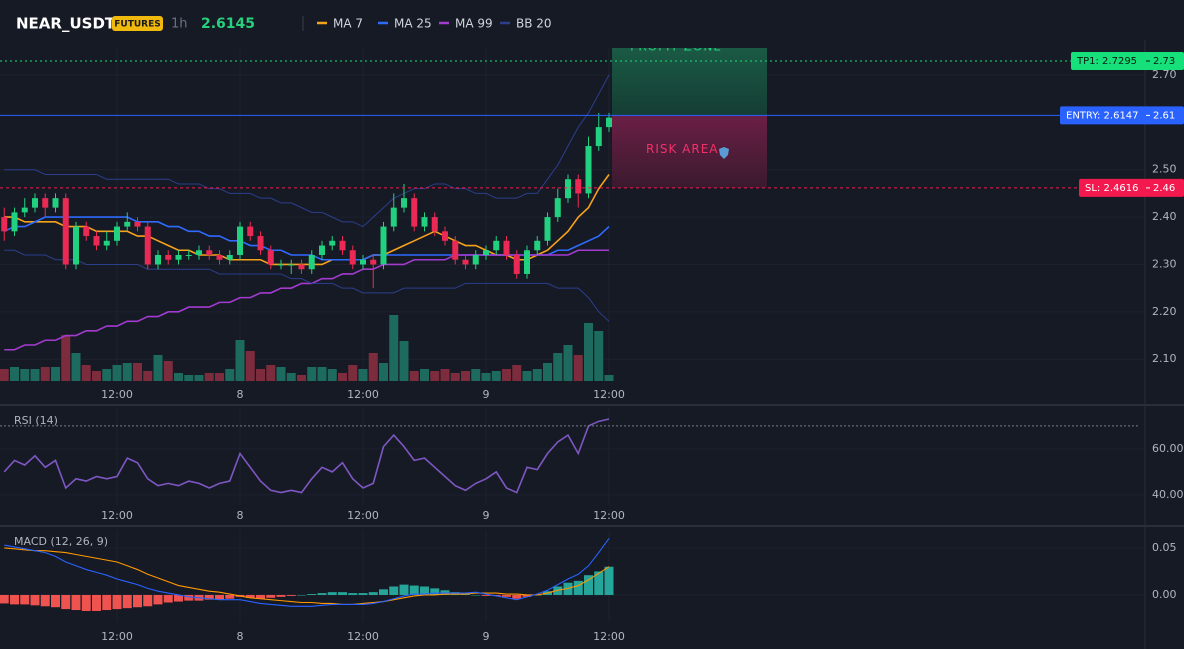  Describe the element at coordinates (1164, 188) in the screenshot. I see `level-price: 2.46` at that location.